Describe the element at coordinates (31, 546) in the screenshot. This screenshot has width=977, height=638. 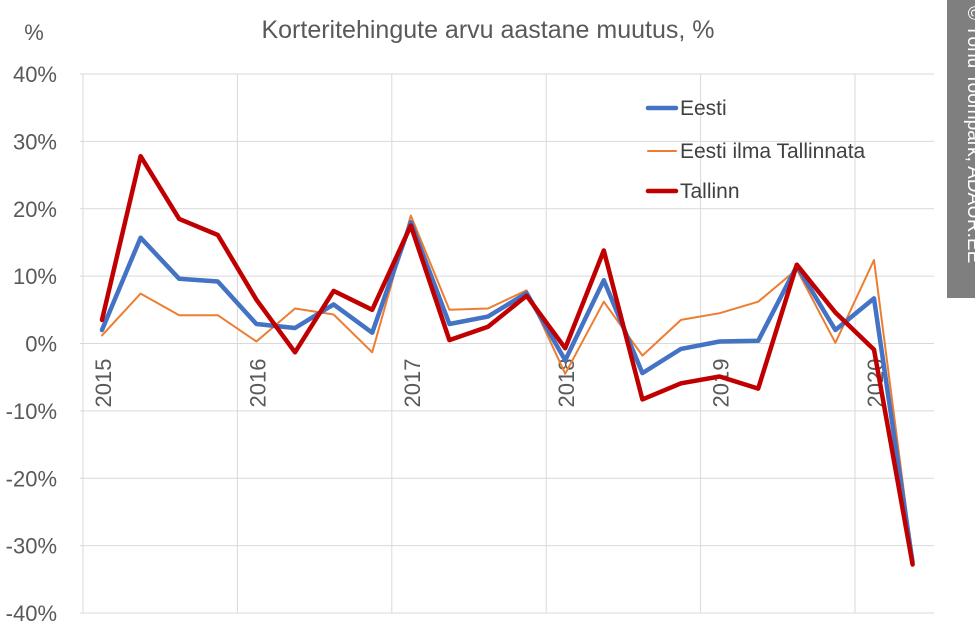
I see `y-tick-label: -30%` at that location.